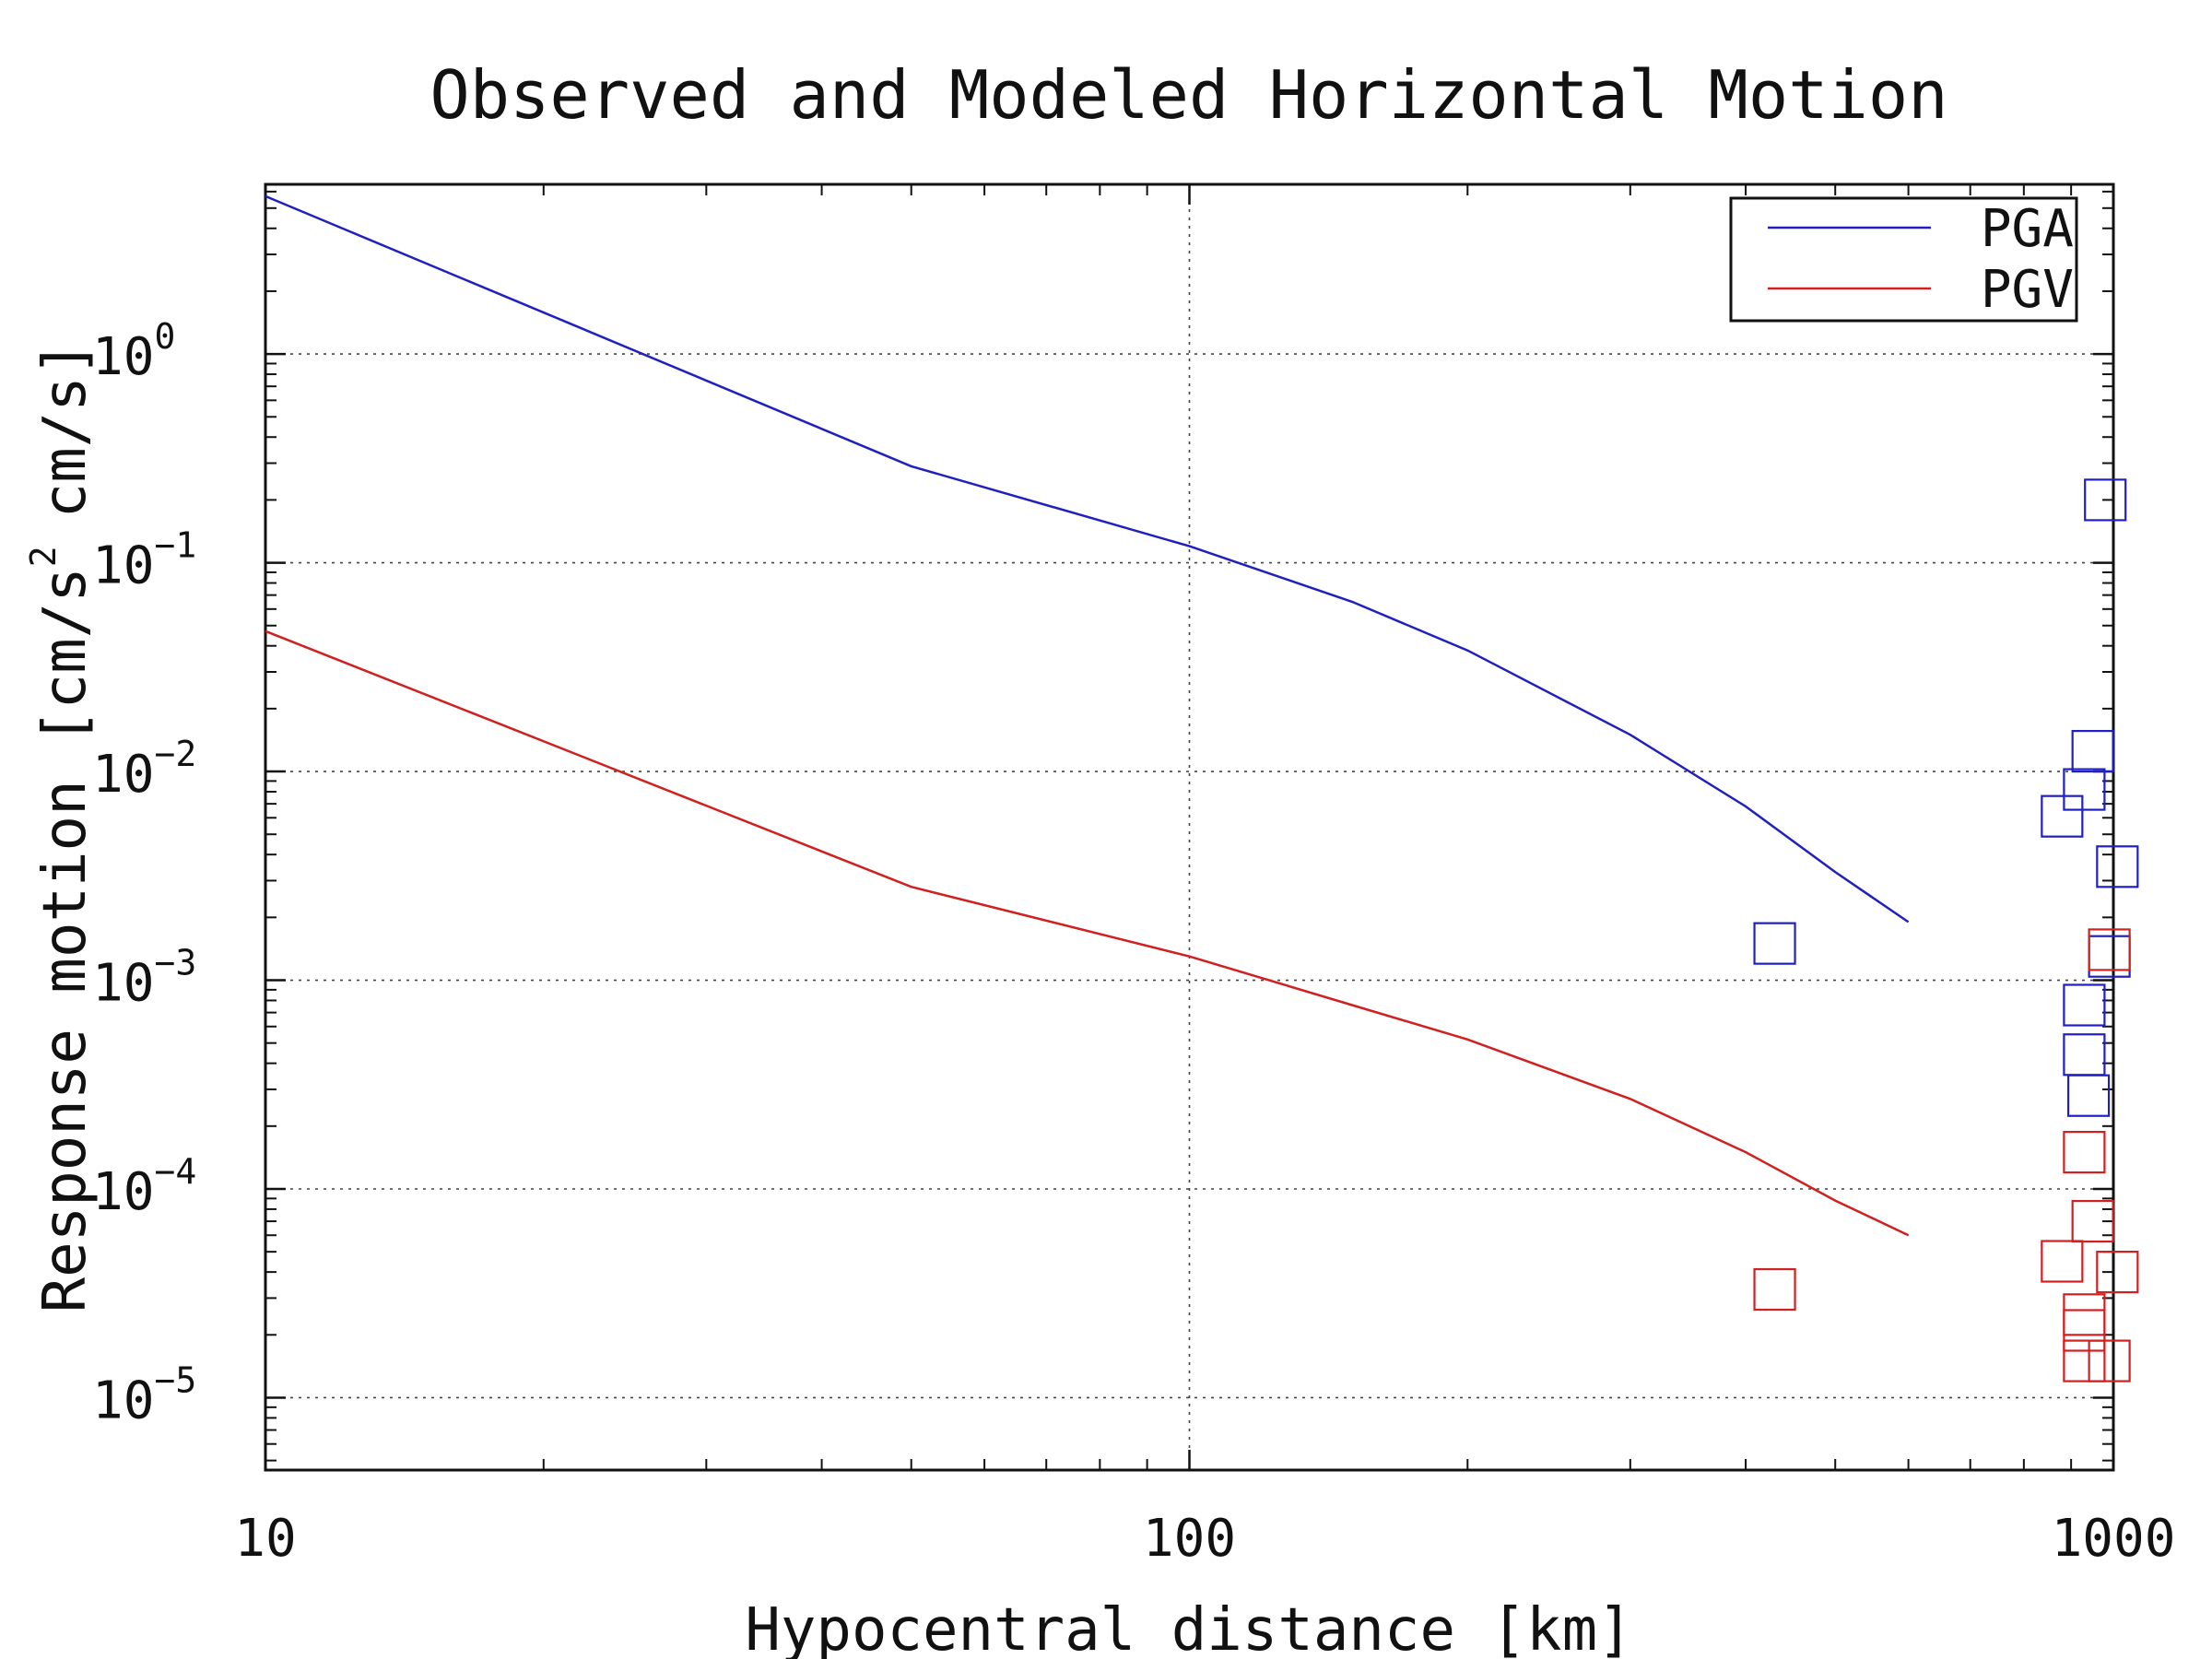 This screenshot has height=1659, width=2212. I want to click on y-tick-exponent: −1, so click(175, 545).